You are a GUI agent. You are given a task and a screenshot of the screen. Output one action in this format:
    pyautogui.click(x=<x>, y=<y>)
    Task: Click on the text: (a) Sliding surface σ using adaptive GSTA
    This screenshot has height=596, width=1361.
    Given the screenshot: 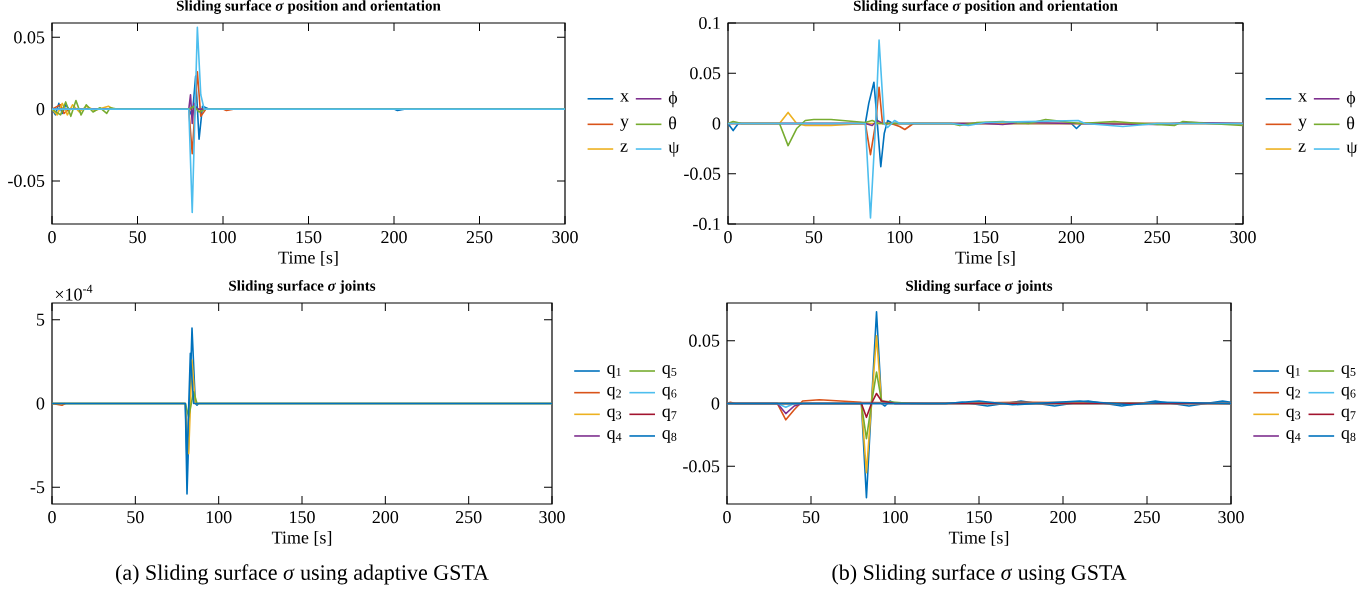 What is the action you would take?
    pyautogui.click(x=302, y=574)
    